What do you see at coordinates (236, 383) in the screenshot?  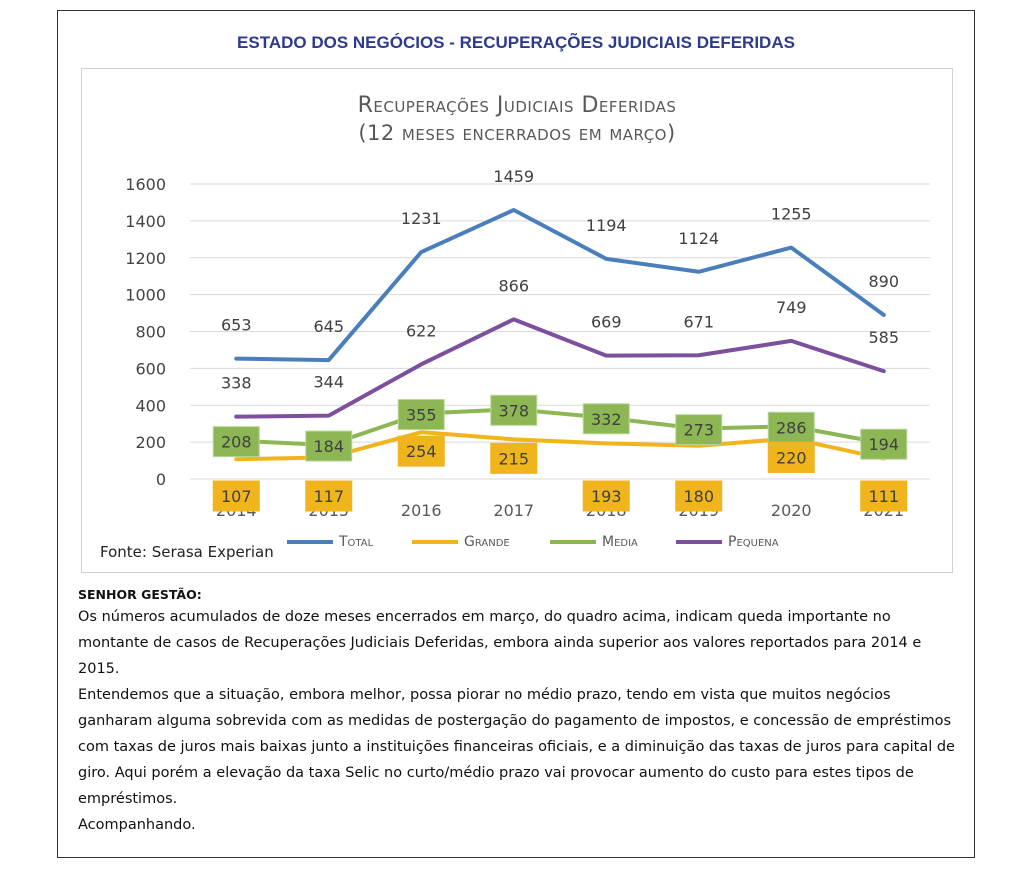 I see `data-label-pequena-2014: 338` at bounding box center [236, 383].